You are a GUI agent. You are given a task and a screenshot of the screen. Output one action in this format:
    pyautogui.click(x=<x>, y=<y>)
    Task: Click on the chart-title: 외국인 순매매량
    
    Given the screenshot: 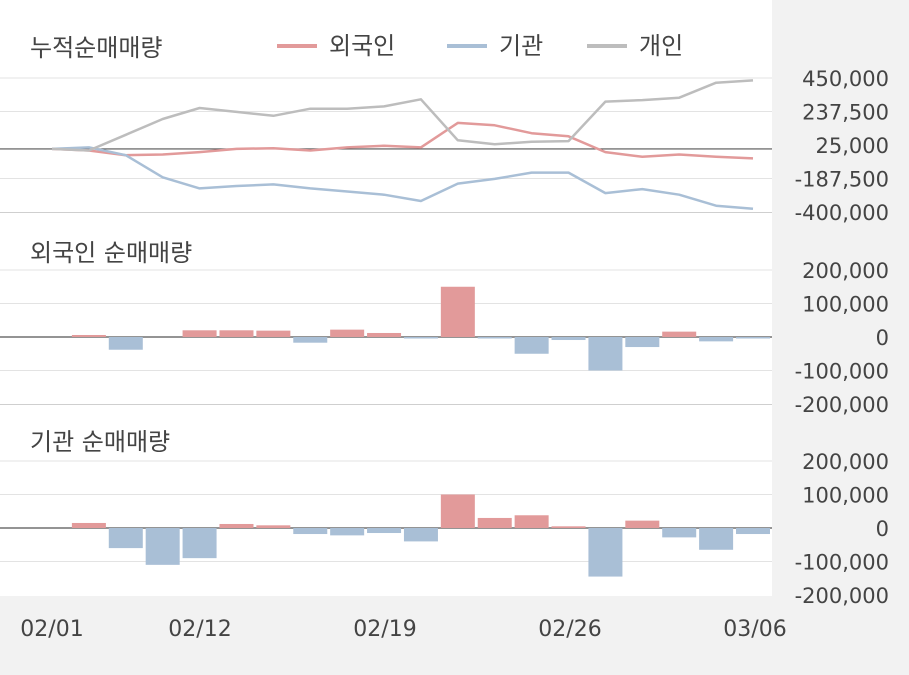 What is the action you would take?
    pyautogui.click(x=111, y=253)
    